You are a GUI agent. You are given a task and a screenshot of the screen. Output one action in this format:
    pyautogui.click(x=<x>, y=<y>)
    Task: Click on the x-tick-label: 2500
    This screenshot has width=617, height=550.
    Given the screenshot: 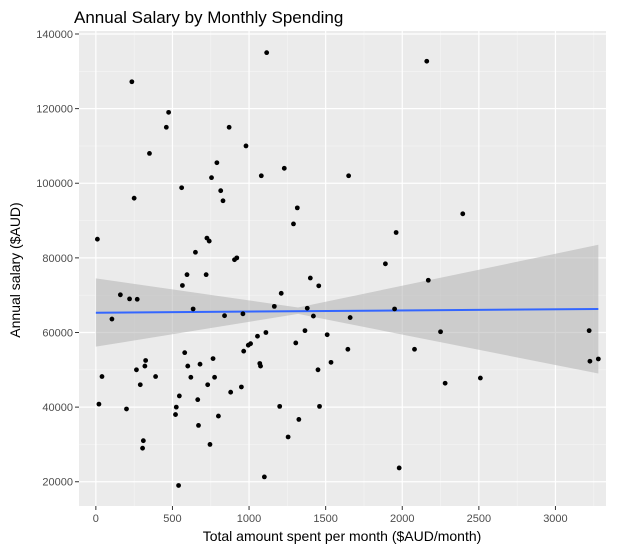 What is the action you would take?
    pyautogui.click(x=479, y=519)
    